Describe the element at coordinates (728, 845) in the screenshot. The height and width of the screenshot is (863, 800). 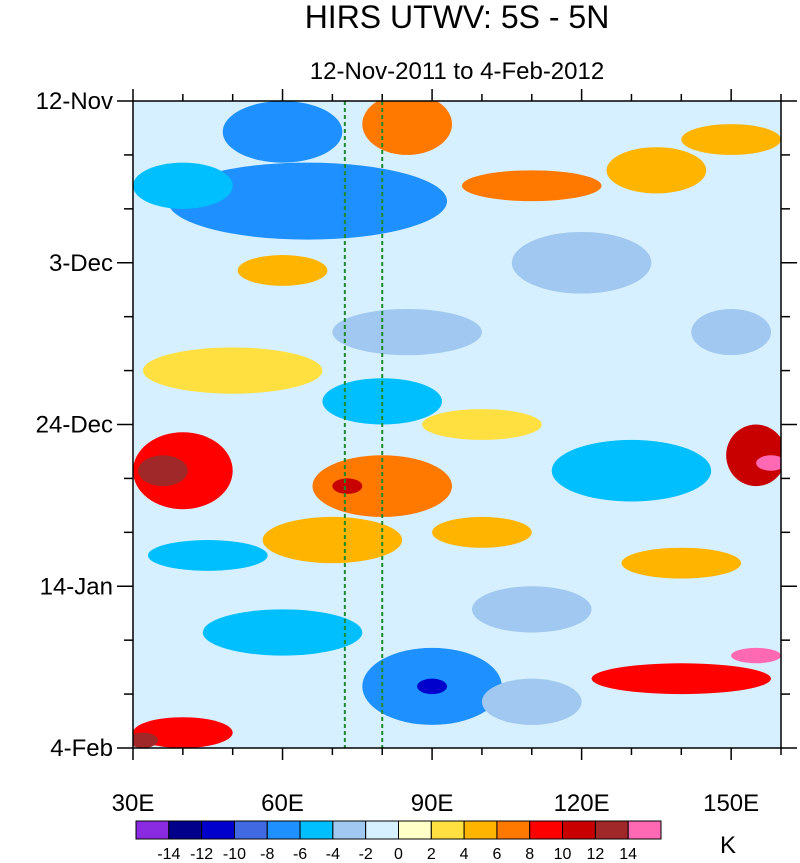
I see `colorbar-unit: K` at that location.